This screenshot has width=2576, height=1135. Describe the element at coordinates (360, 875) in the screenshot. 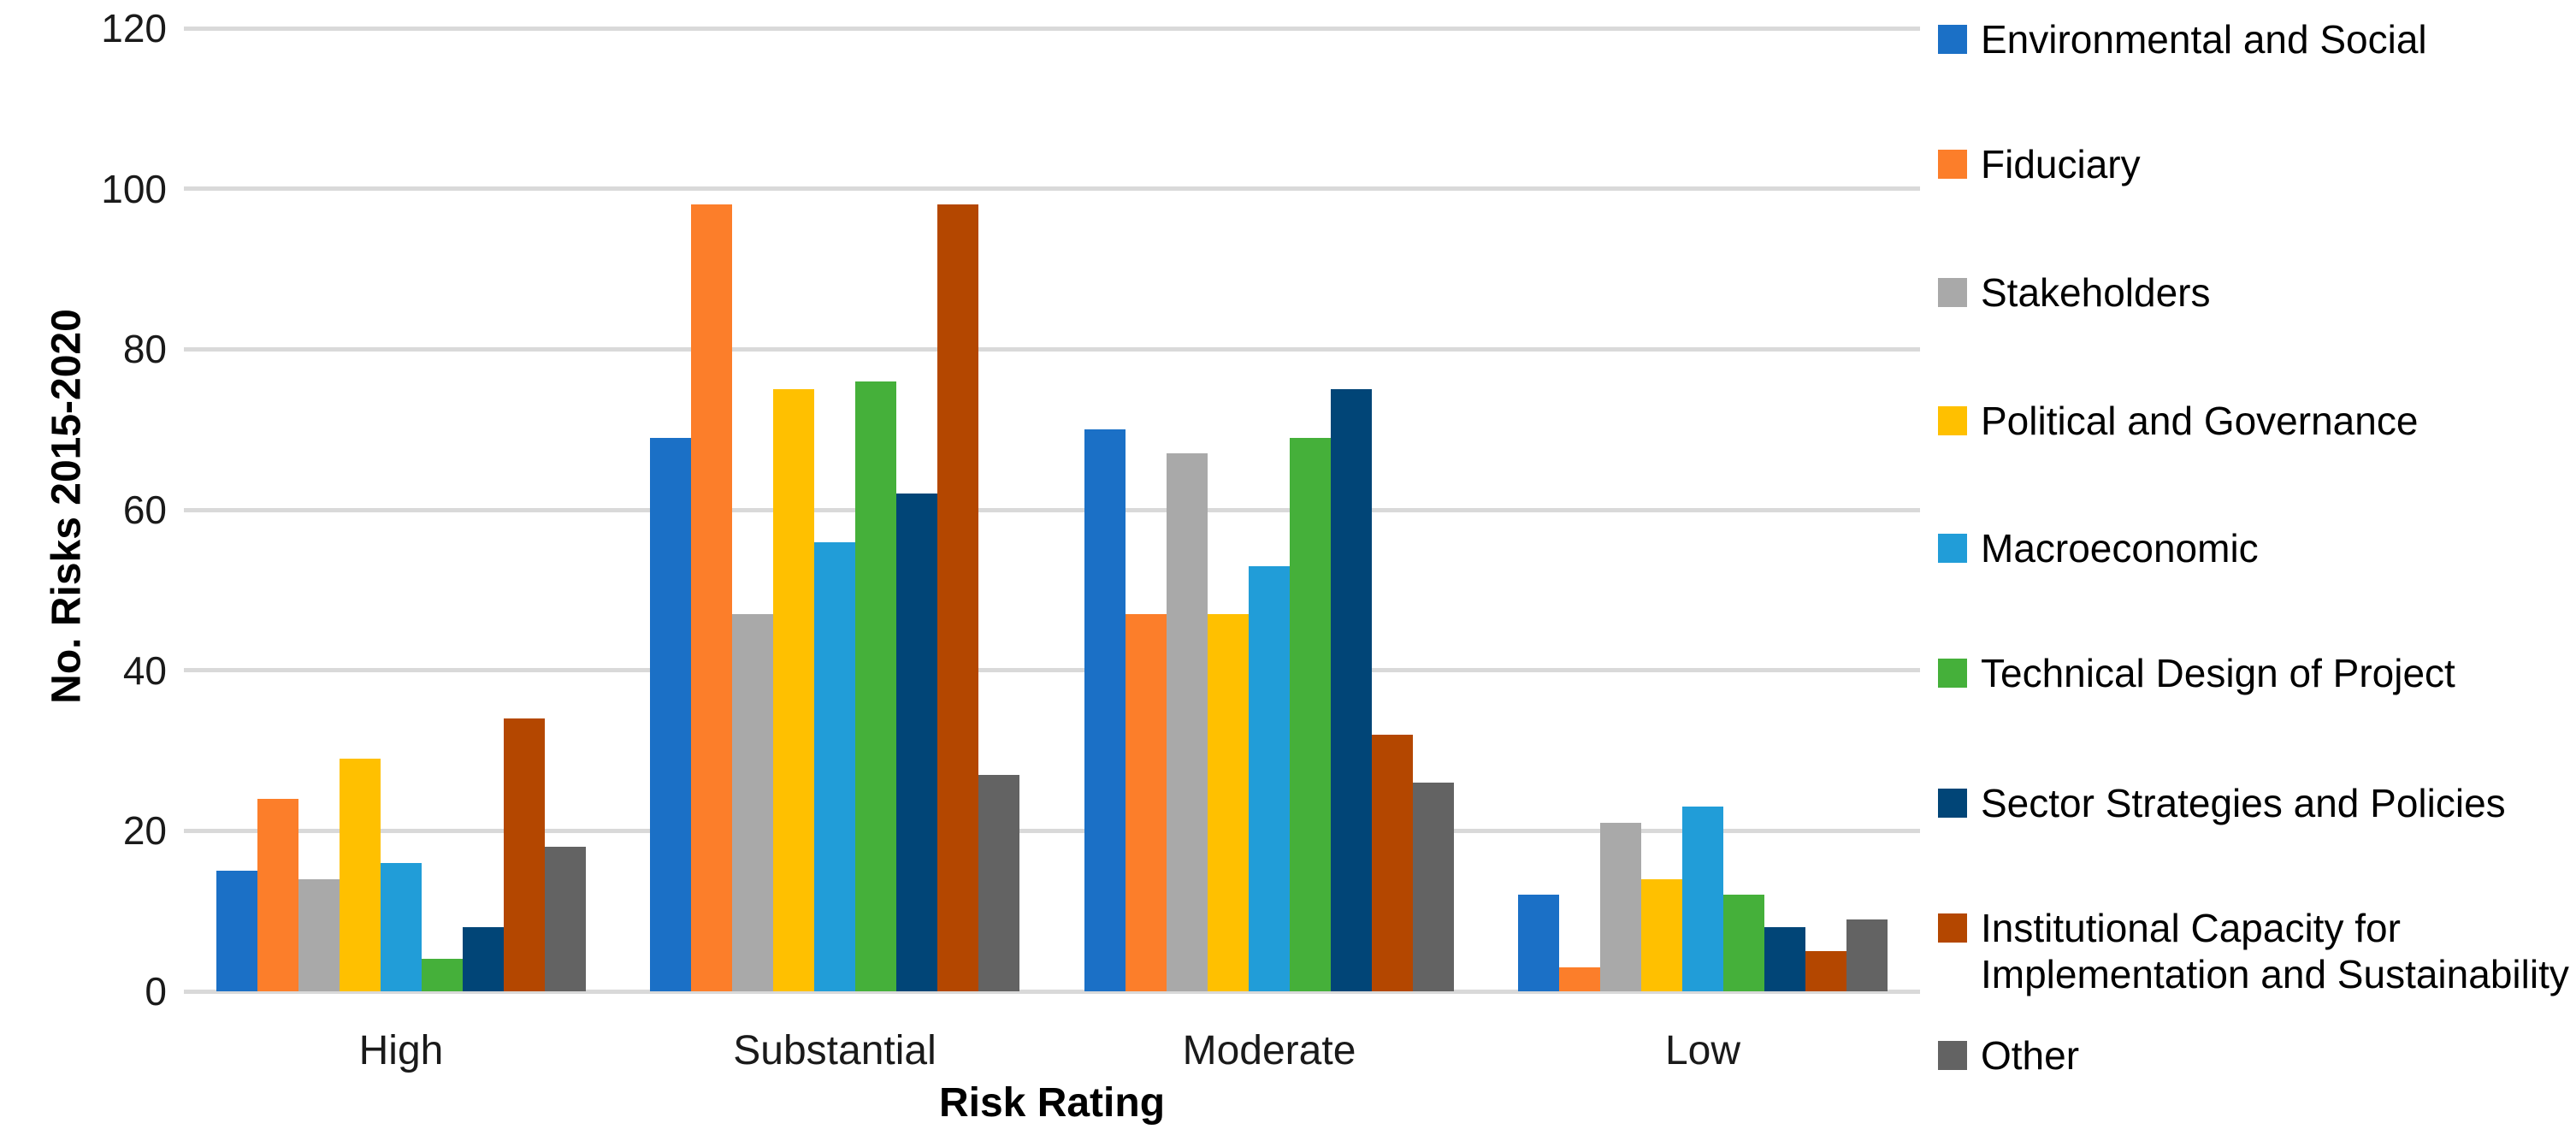

I see `bar-high-political-and-governance` at that location.